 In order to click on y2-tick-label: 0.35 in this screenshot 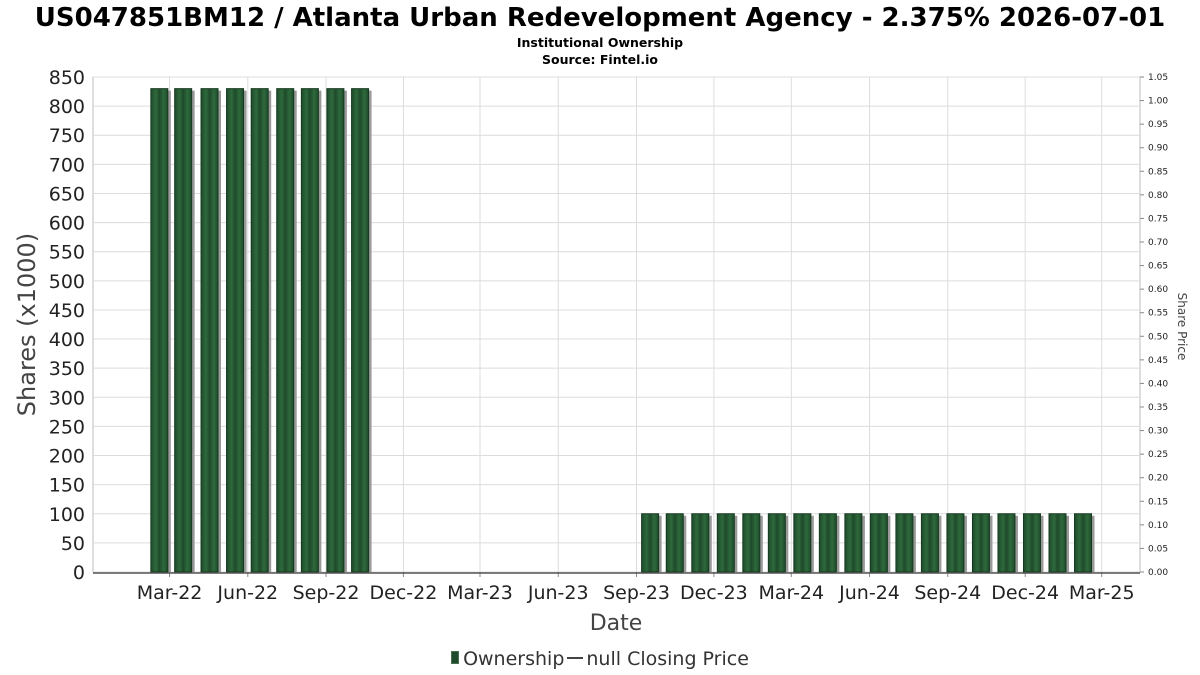, I will do `click(1158, 408)`.